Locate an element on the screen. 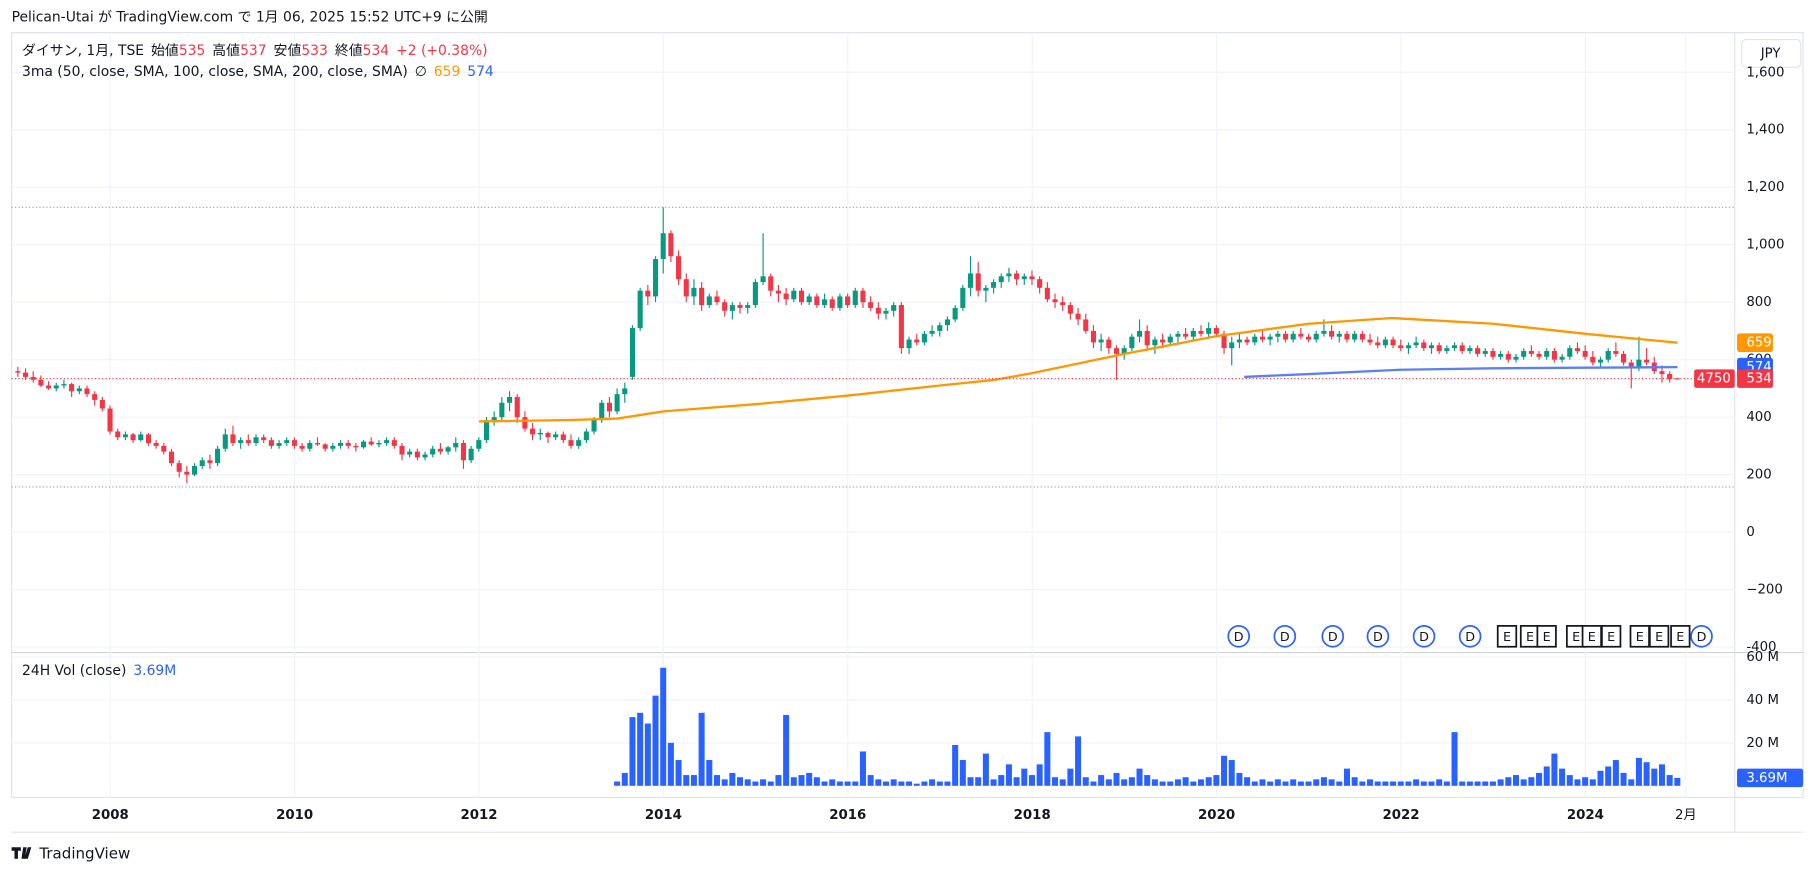 The width and height of the screenshot is (1817, 874). moving-average is located at coordinates (1078, 369).